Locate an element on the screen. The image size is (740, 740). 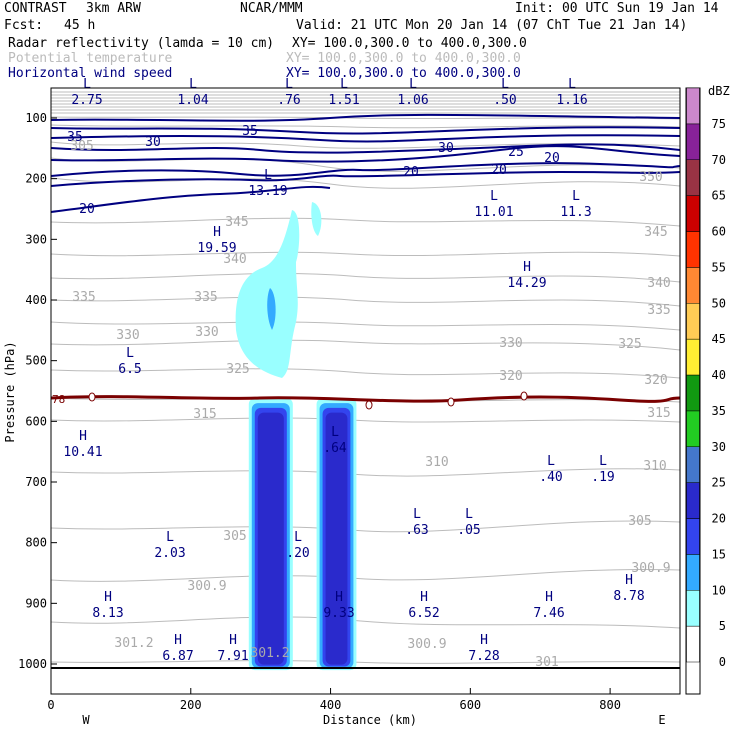
y-tick-label: 700 is located at coordinates (36, 482).